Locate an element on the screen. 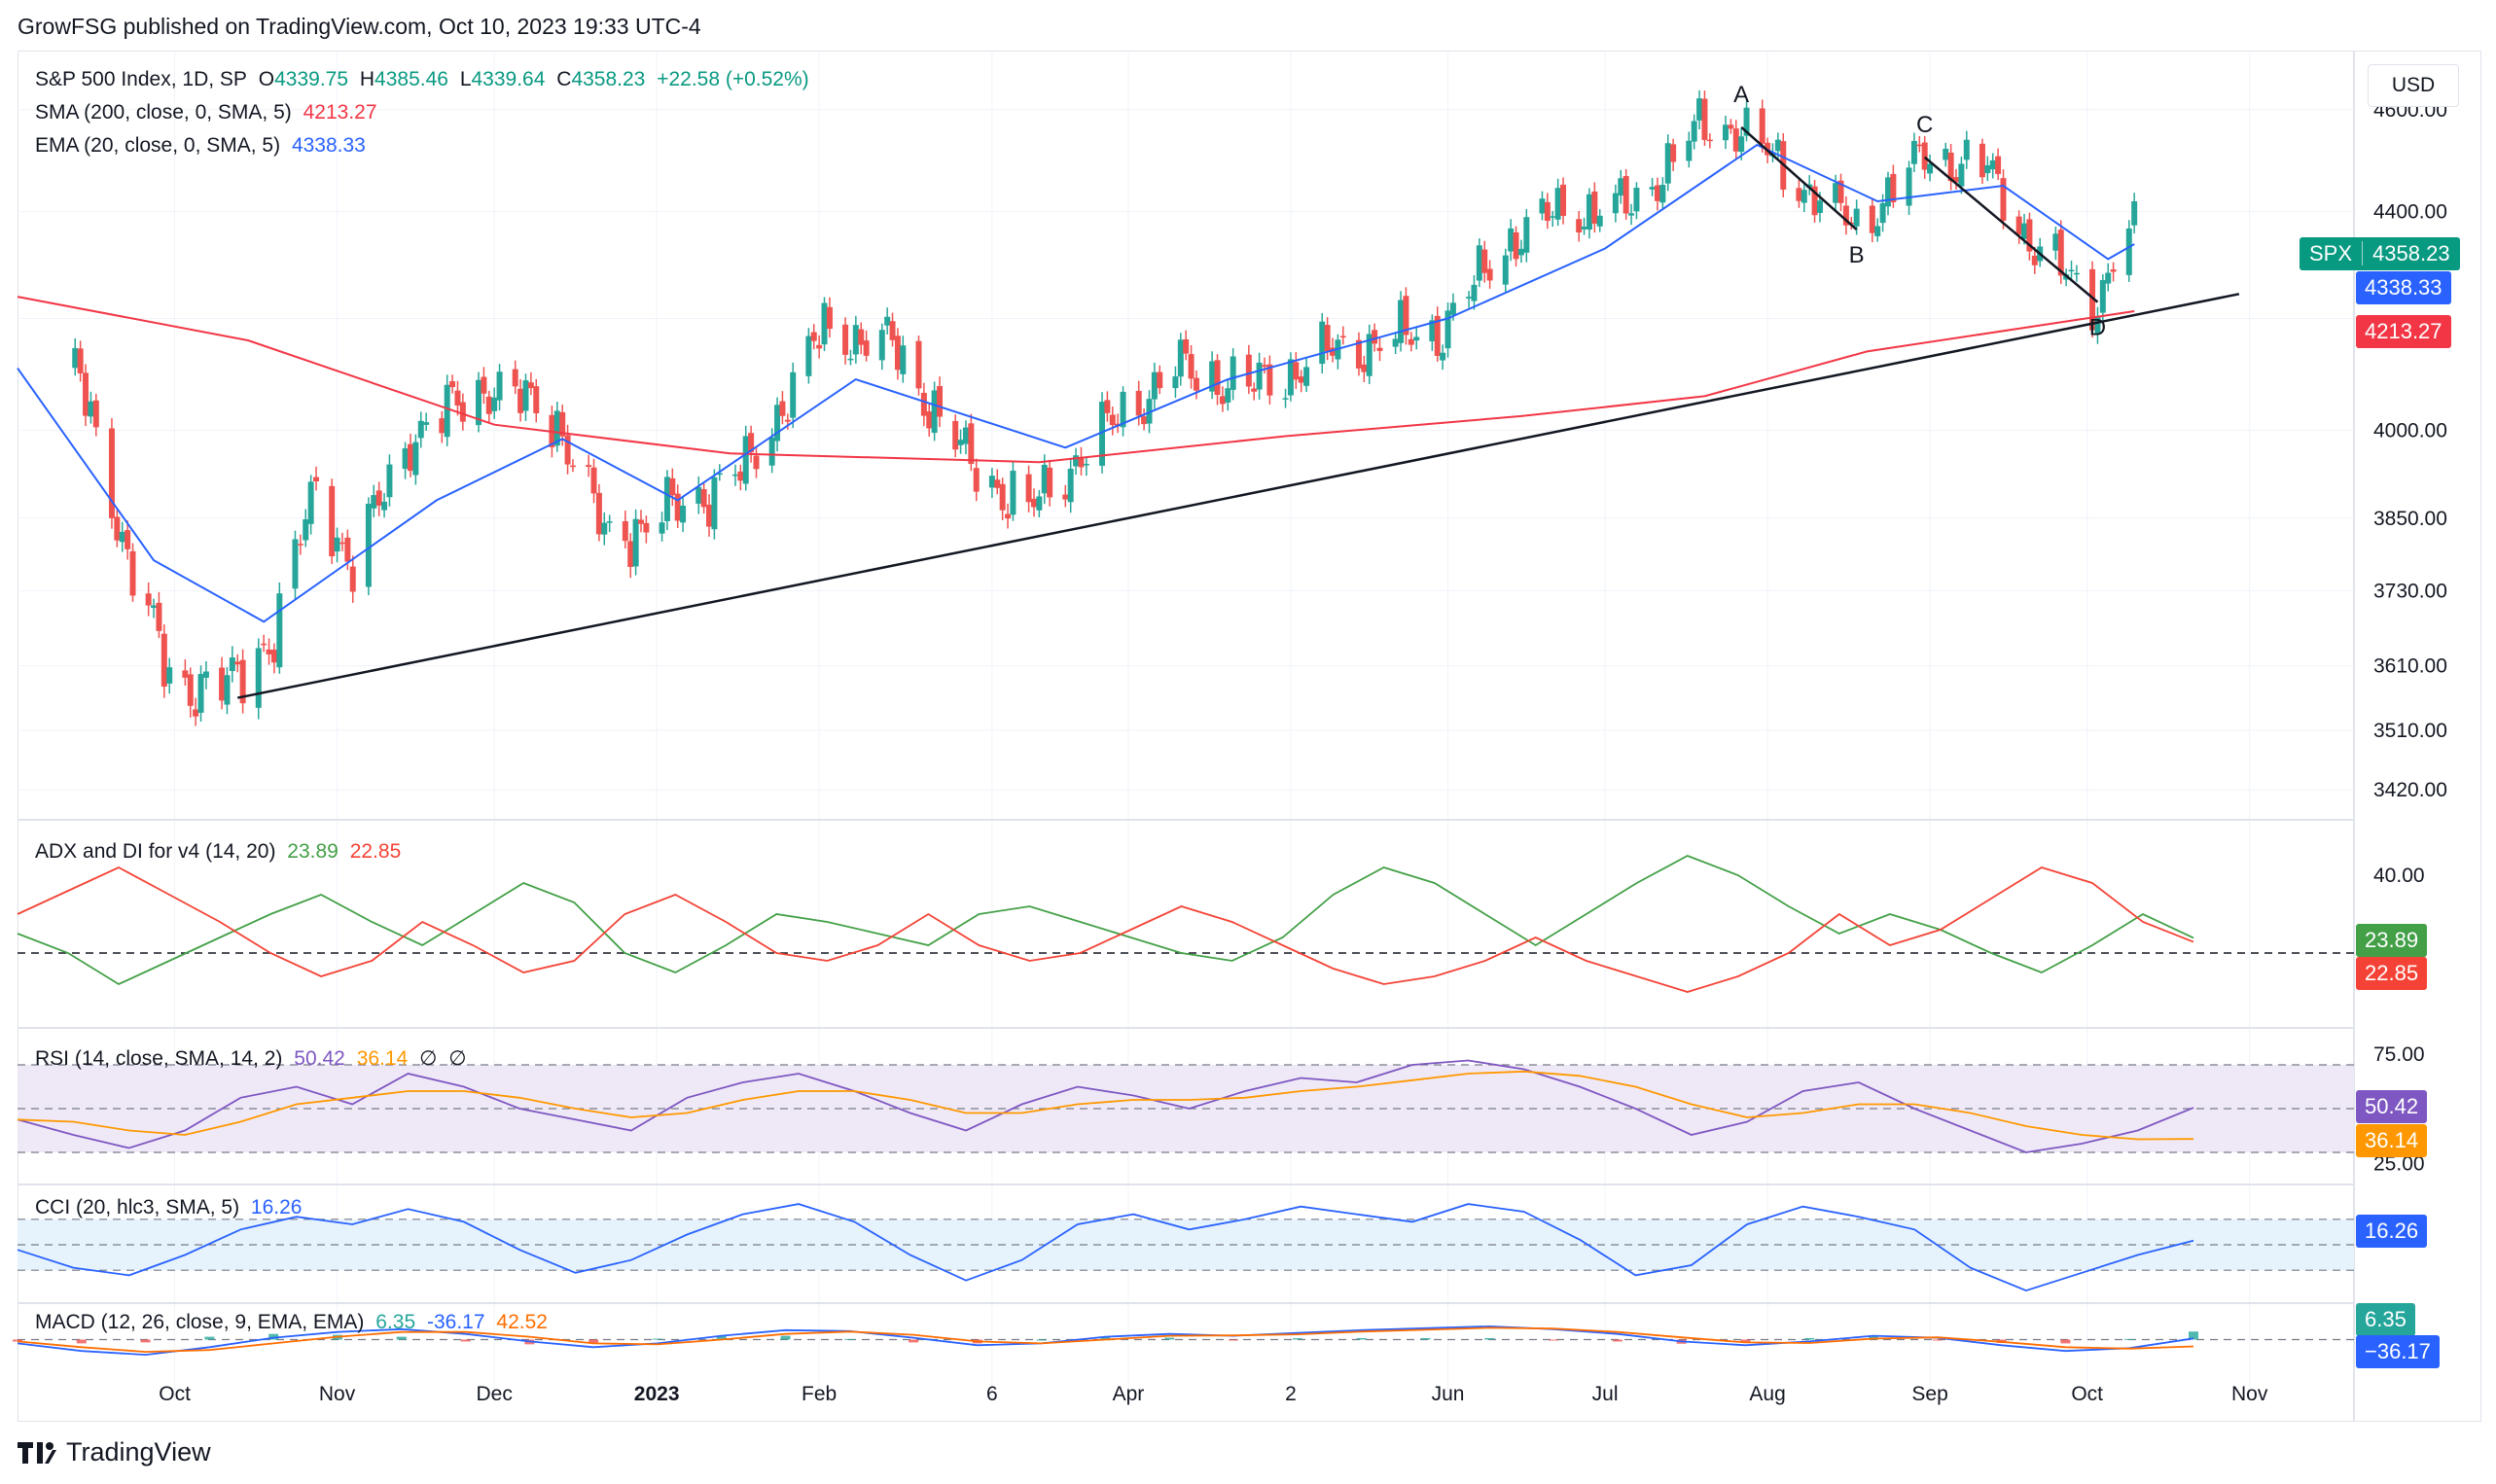  legend-adx-name: ADX and DI for v4 (14, 20) is located at coordinates (155, 852).